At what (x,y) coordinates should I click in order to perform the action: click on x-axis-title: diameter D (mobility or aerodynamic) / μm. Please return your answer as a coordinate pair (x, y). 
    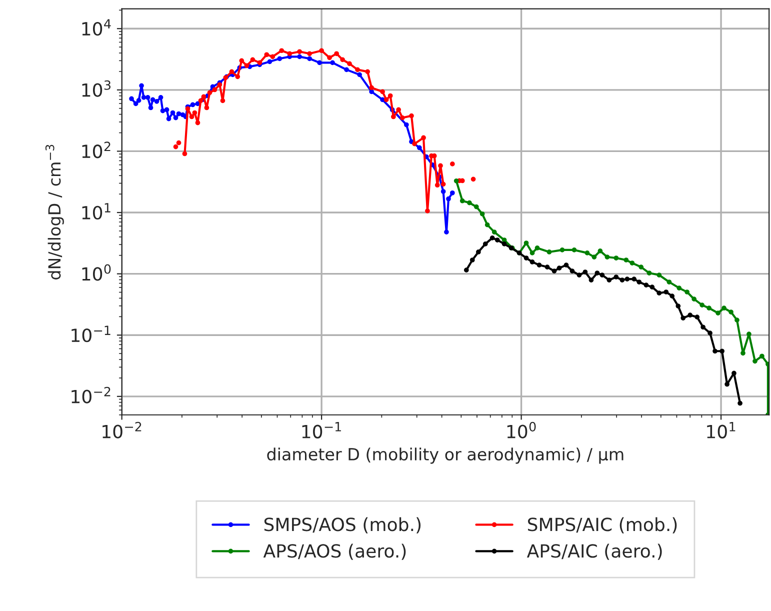
    Looking at the image, I should click on (445, 456).